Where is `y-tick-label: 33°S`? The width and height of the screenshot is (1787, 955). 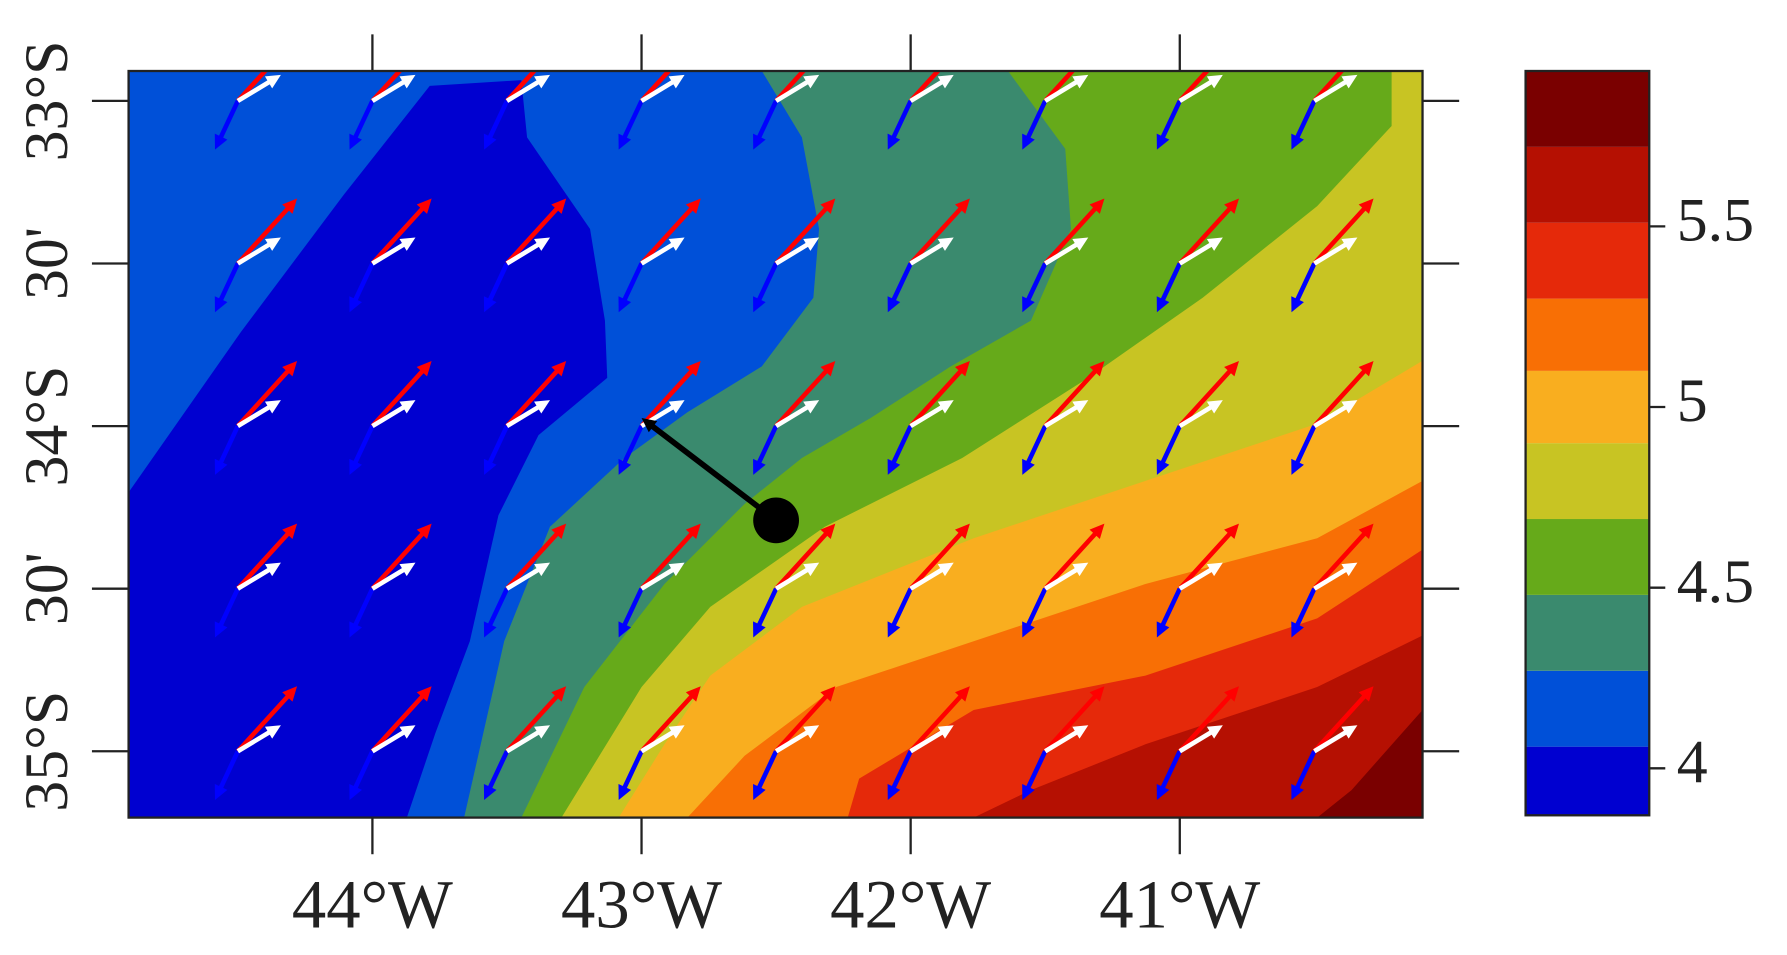 y-tick-label: 33°S is located at coordinates (47, 100).